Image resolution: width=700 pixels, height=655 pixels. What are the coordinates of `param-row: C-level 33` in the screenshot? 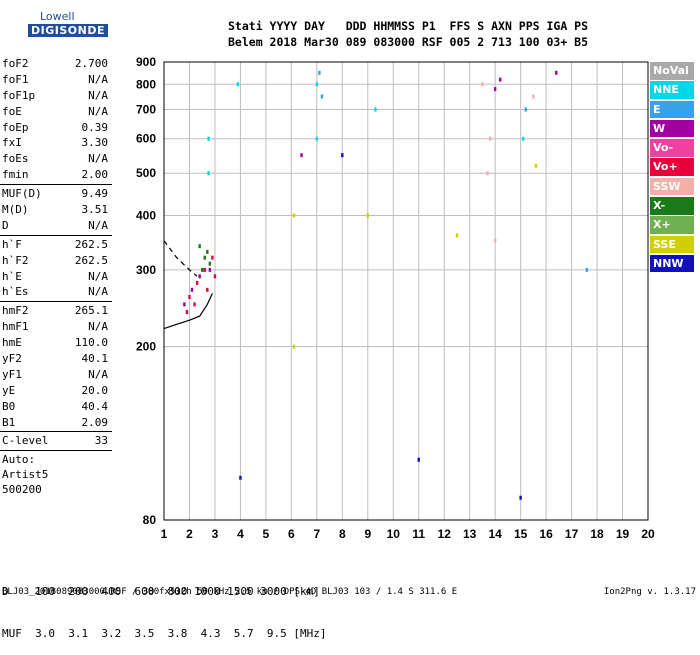 It's located at (56, 441).